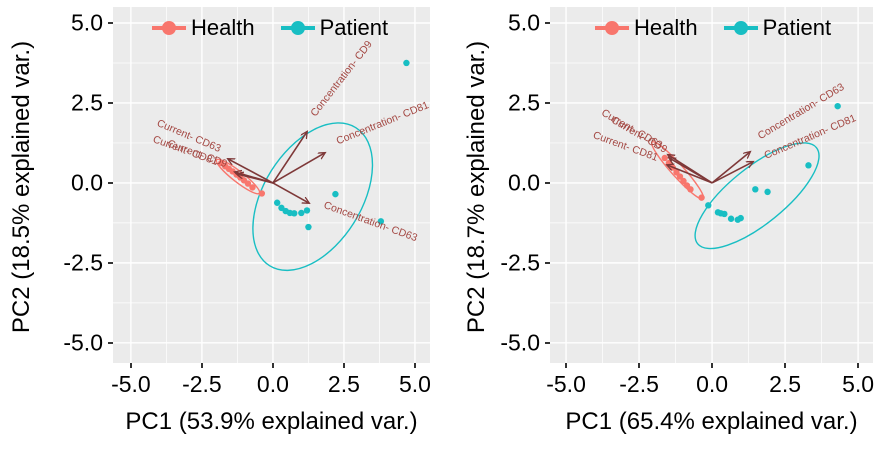  Describe the element at coordinates (382, 123) in the screenshot. I see `loading-label: Concentration- CD81` at that location.